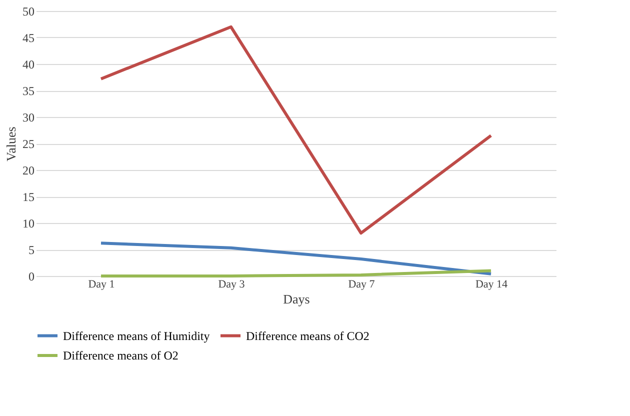  I want to click on x-axis-title: Days, so click(296, 299).